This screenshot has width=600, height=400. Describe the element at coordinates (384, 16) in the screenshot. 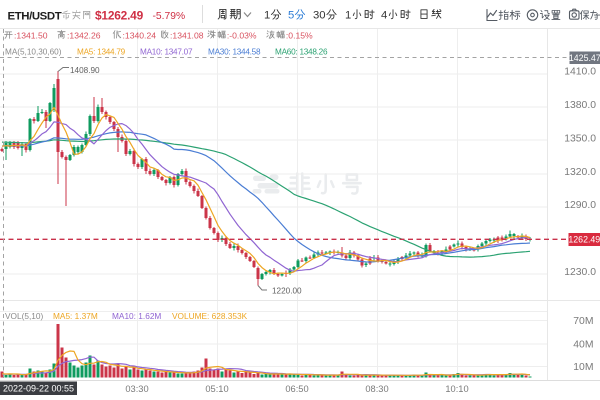

I see `svg-text: 4` at that location.